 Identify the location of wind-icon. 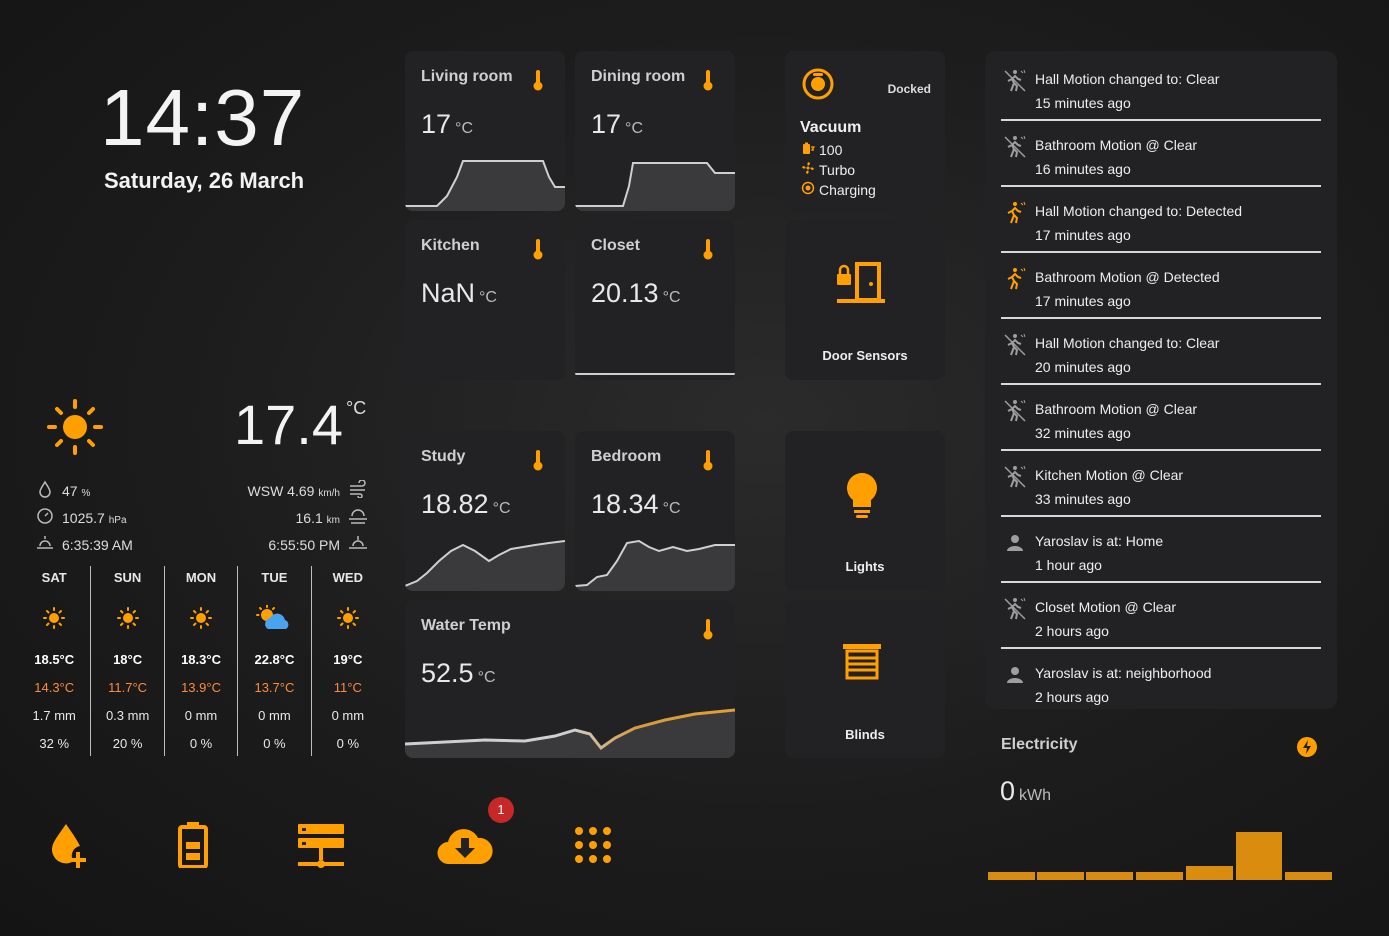
(358, 490).